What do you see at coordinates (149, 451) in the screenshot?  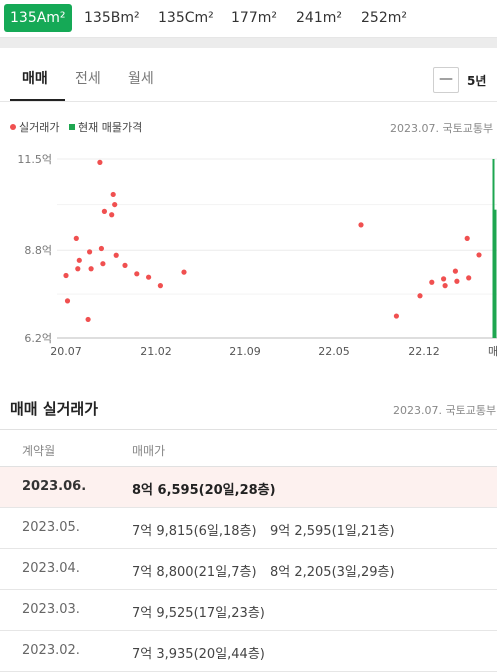 I see `header-price: 매매가` at bounding box center [149, 451].